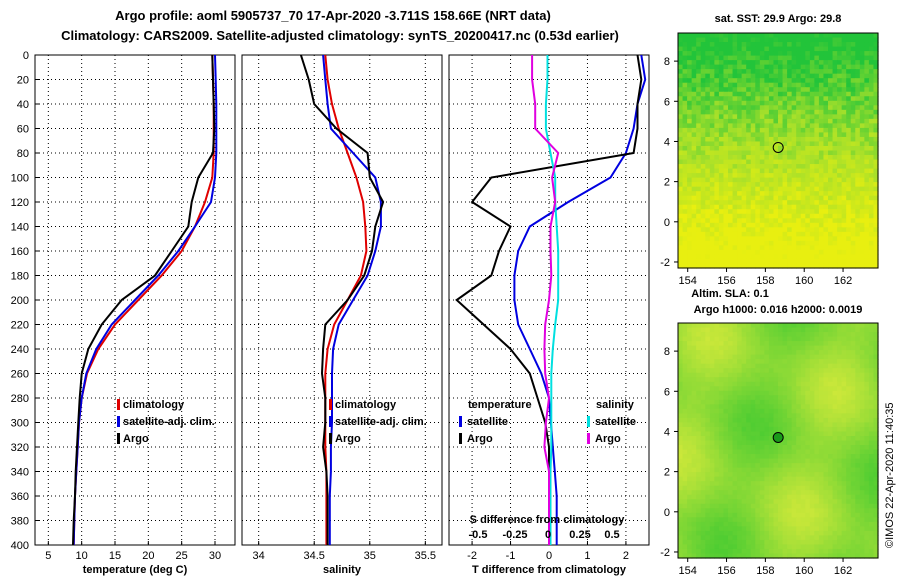 The height and width of the screenshot is (580, 900). What do you see at coordinates (890, 475) in the screenshot?
I see `imos-timestamp: ©IMOS 22-Apr-2020 11:40:35` at bounding box center [890, 475].